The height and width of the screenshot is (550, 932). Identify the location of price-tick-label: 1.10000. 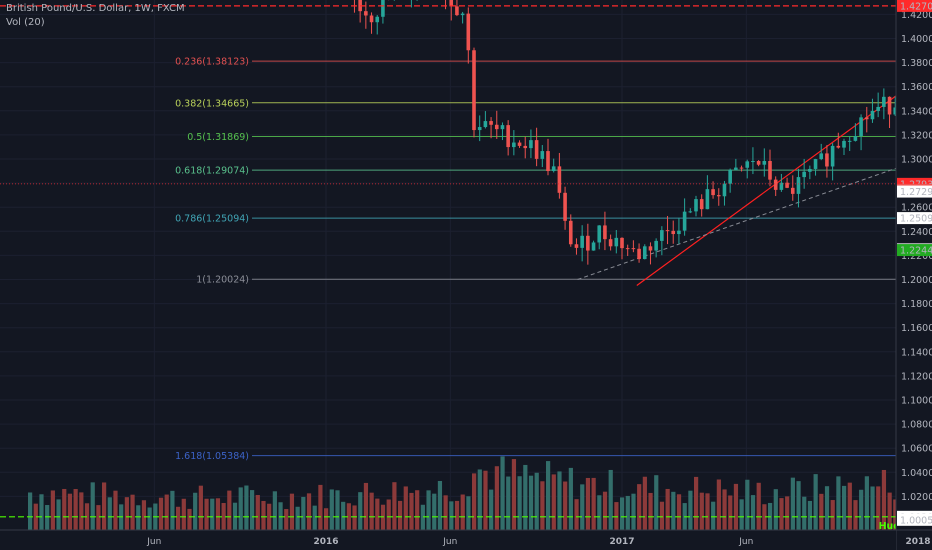
(916, 401).